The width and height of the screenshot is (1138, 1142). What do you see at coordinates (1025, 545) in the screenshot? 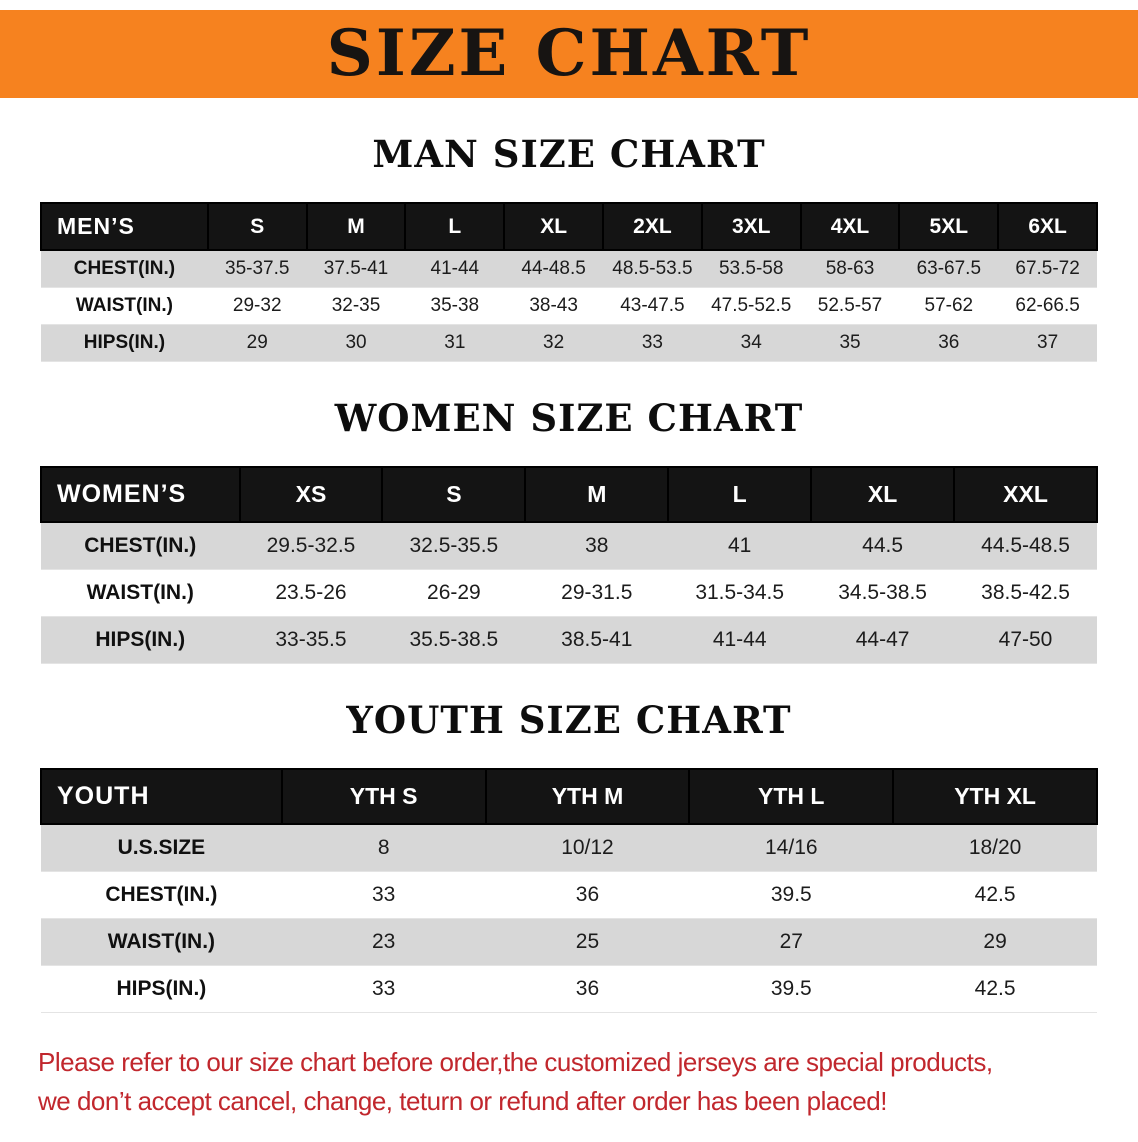
I see `size-value: 44.5-48.5` at bounding box center [1025, 545].